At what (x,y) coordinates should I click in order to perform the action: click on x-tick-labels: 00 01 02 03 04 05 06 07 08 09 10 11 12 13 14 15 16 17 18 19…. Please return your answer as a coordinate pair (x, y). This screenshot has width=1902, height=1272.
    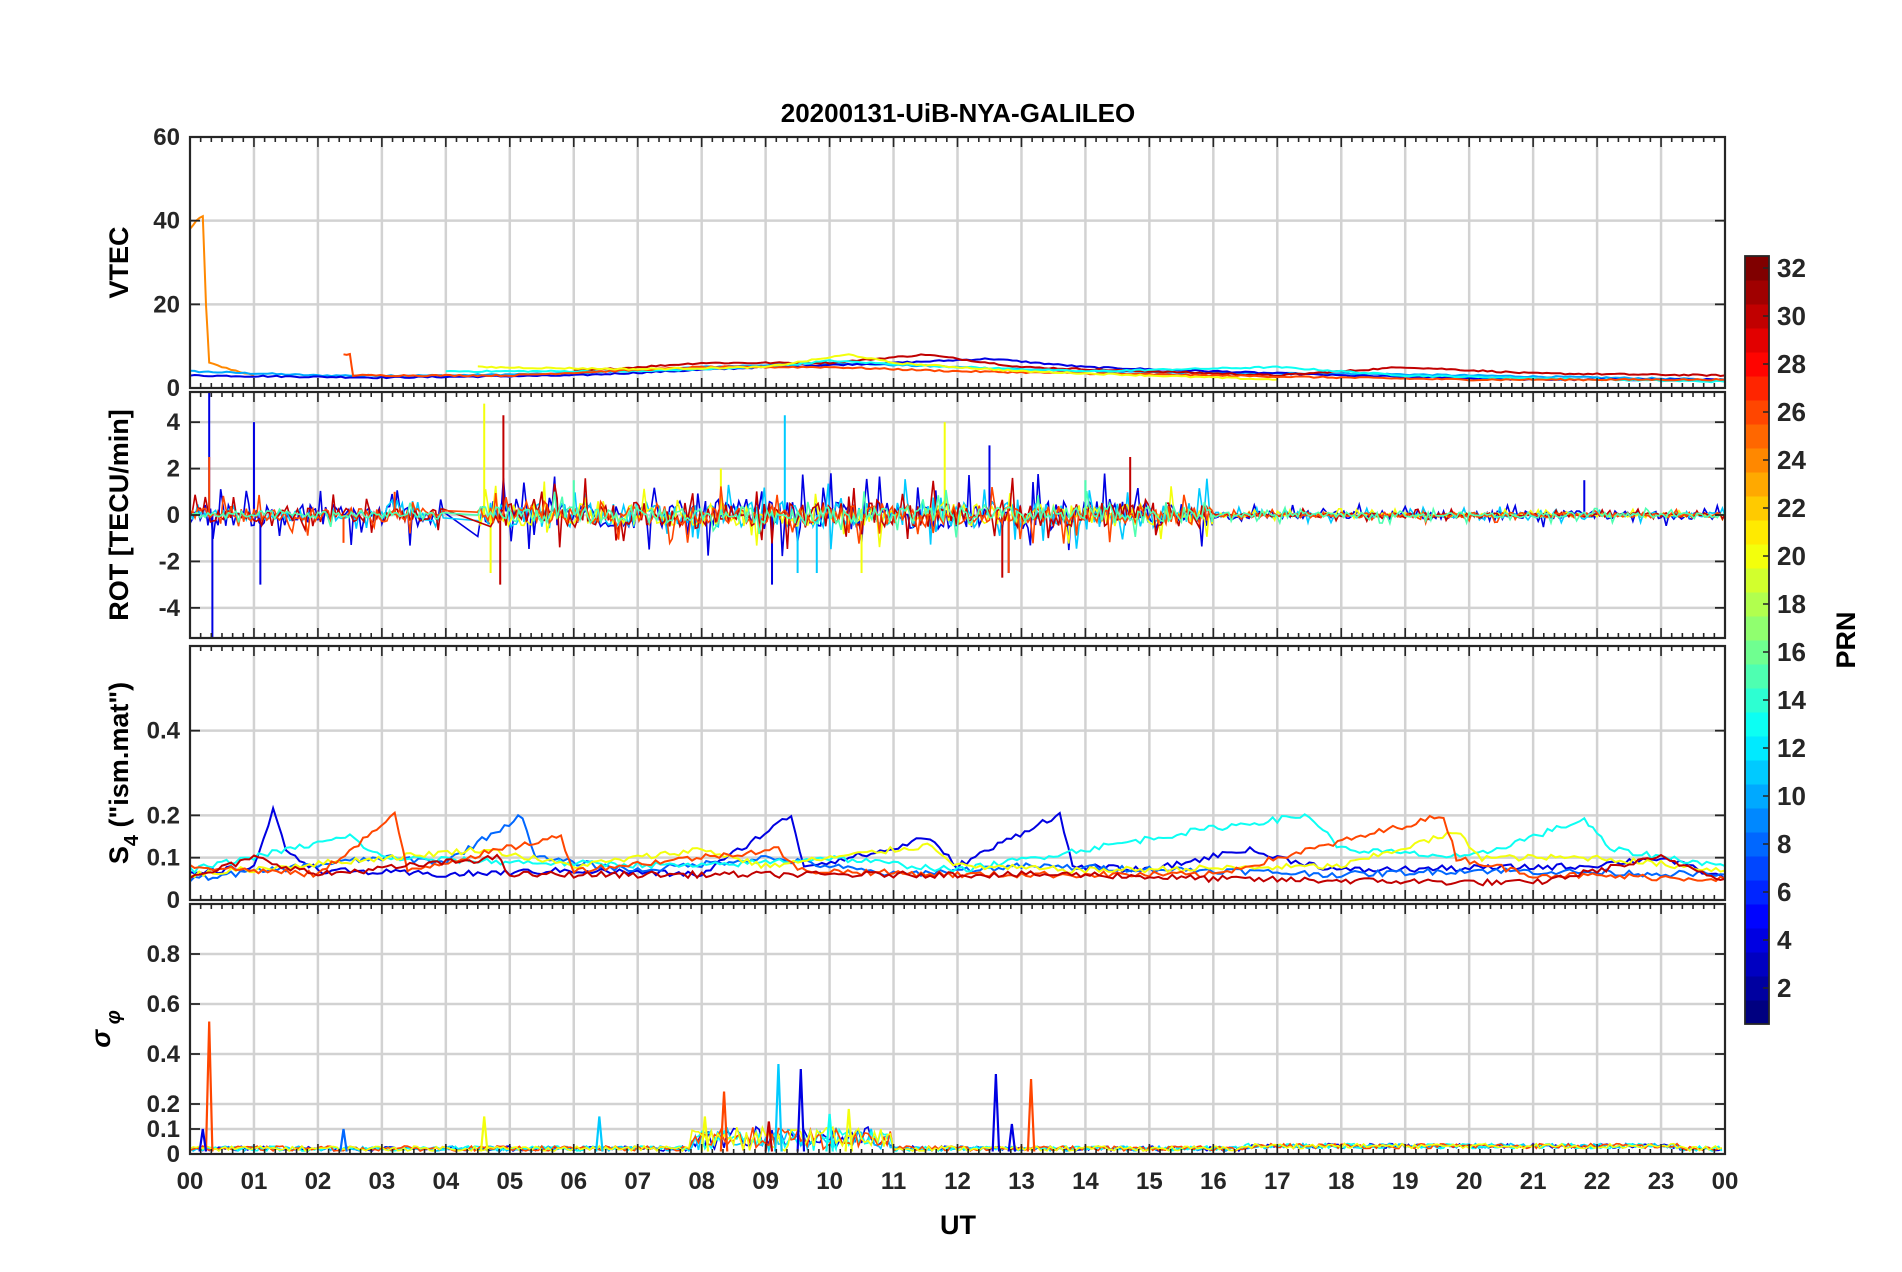
    Looking at the image, I should click on (958, 1181).